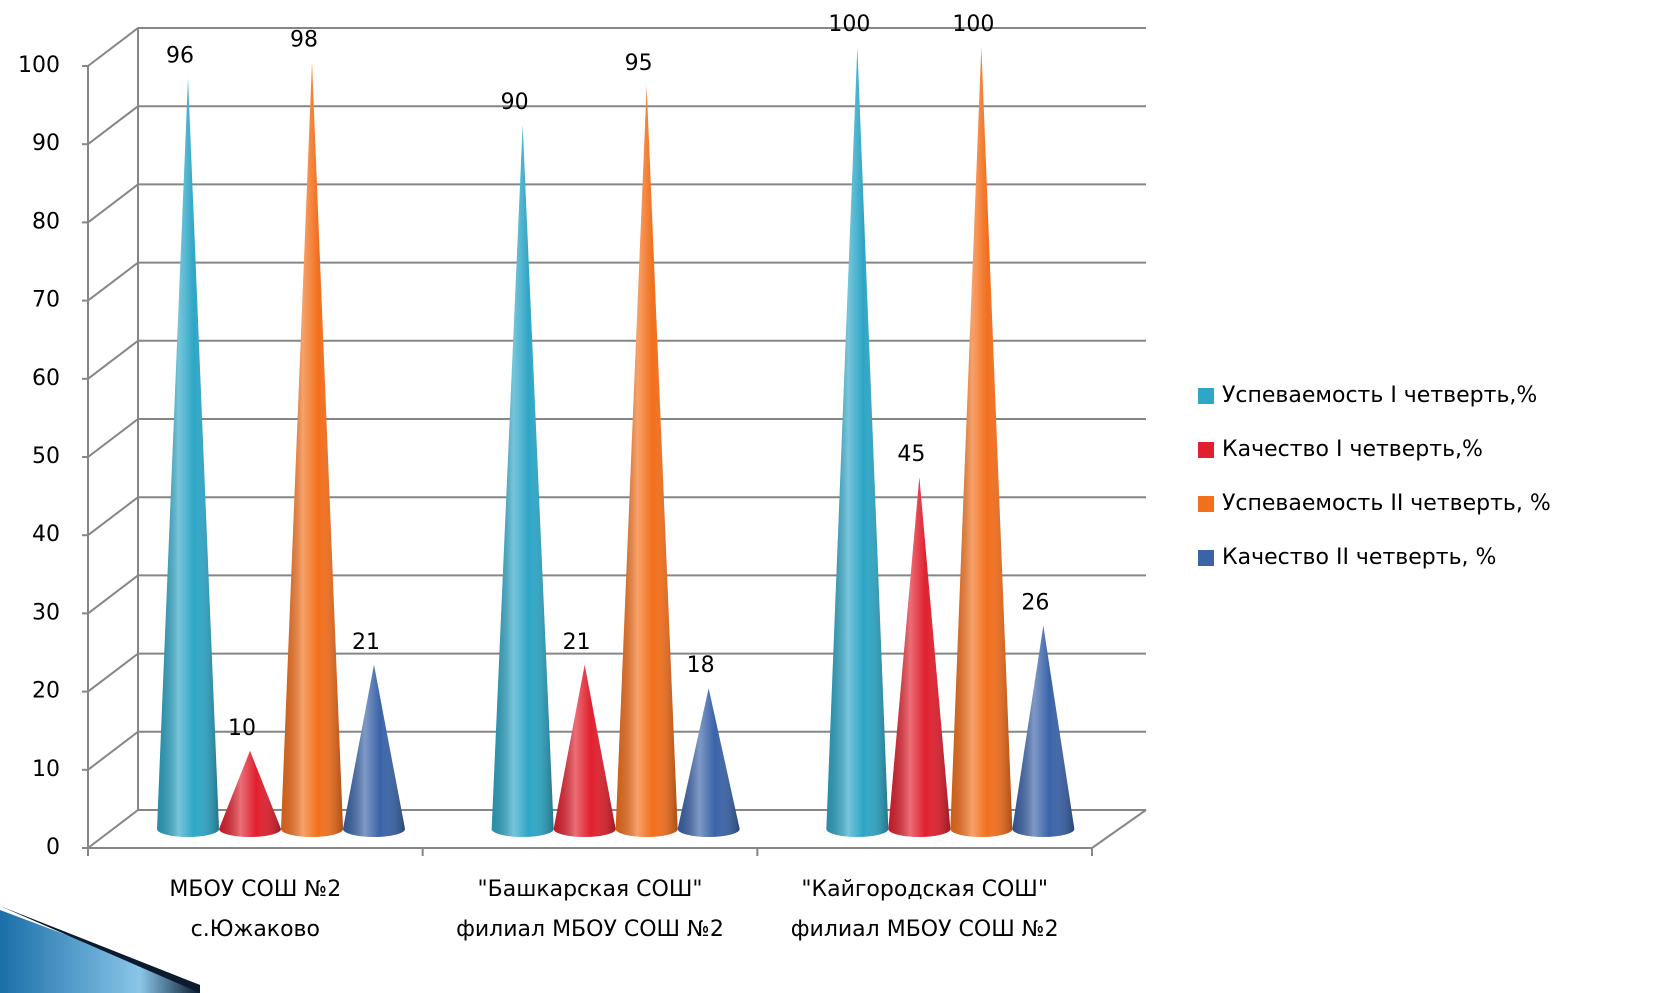 The width and height of the screenshot is (1660, 993). I want to click on data-label: 10, so click(242, 728).